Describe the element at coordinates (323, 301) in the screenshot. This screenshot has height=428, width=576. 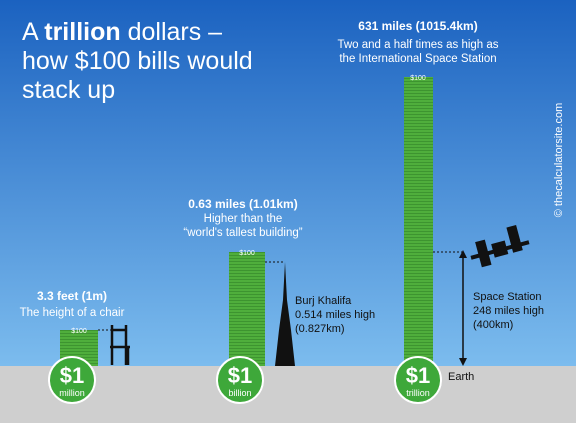
I see `burj-label: Burj Khalifa` at that location.